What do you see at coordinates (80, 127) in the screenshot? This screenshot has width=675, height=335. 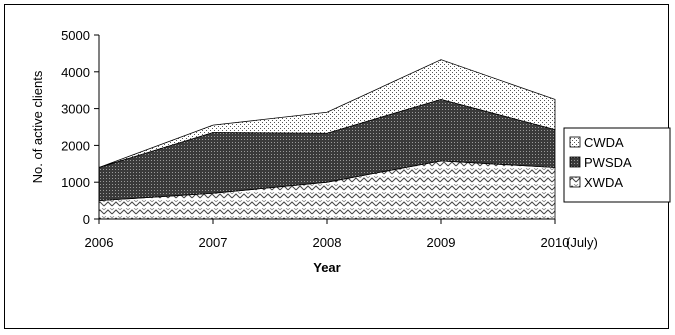 I see `y-tick-group: 0 1000 2000 3000 4000 5000` at bounding box center [80, 127].